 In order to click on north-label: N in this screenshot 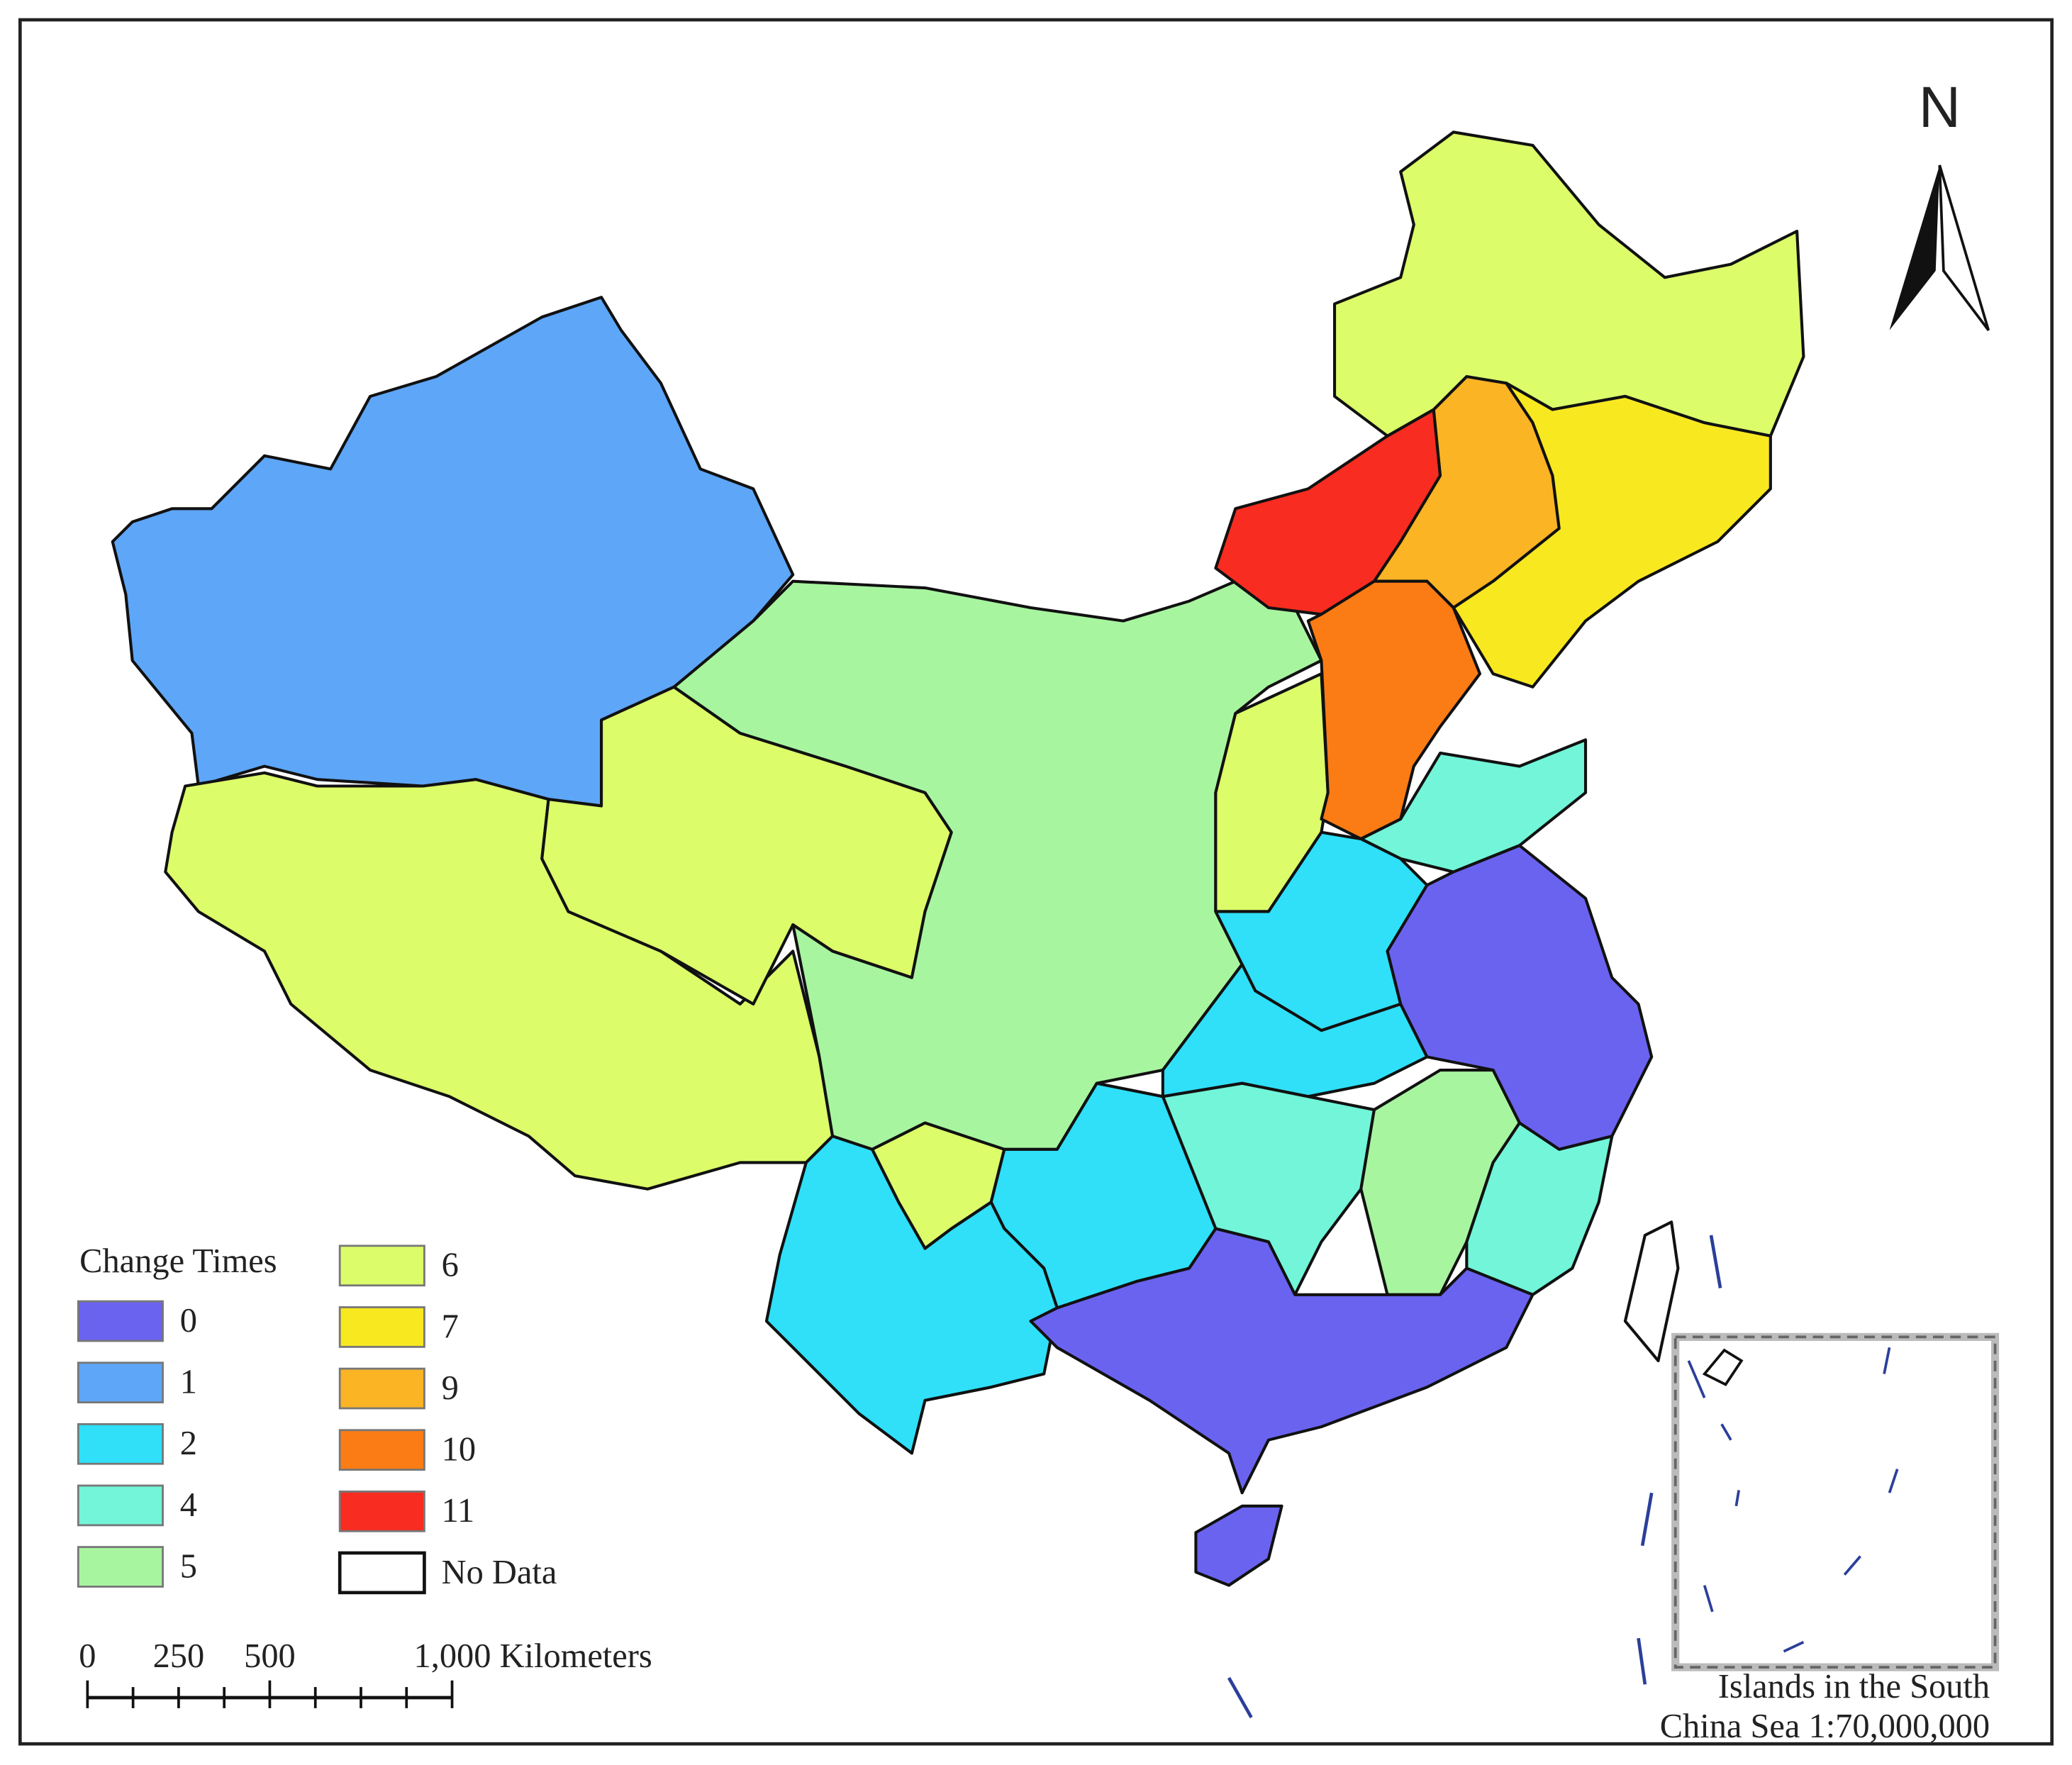, I will do `click(1940, 108)`.